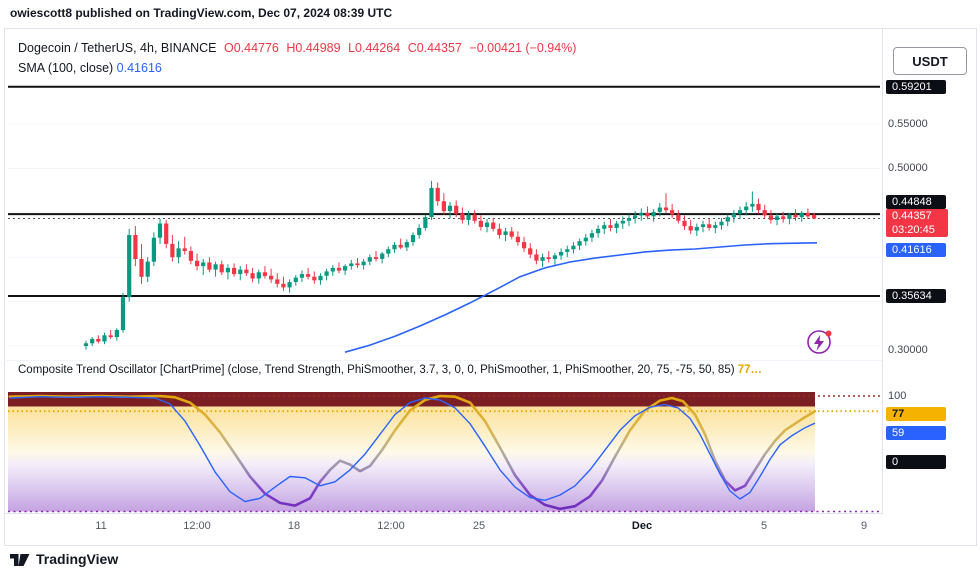  I want to click on sma-legend-label: SMA (100, close), so click(66, 68).